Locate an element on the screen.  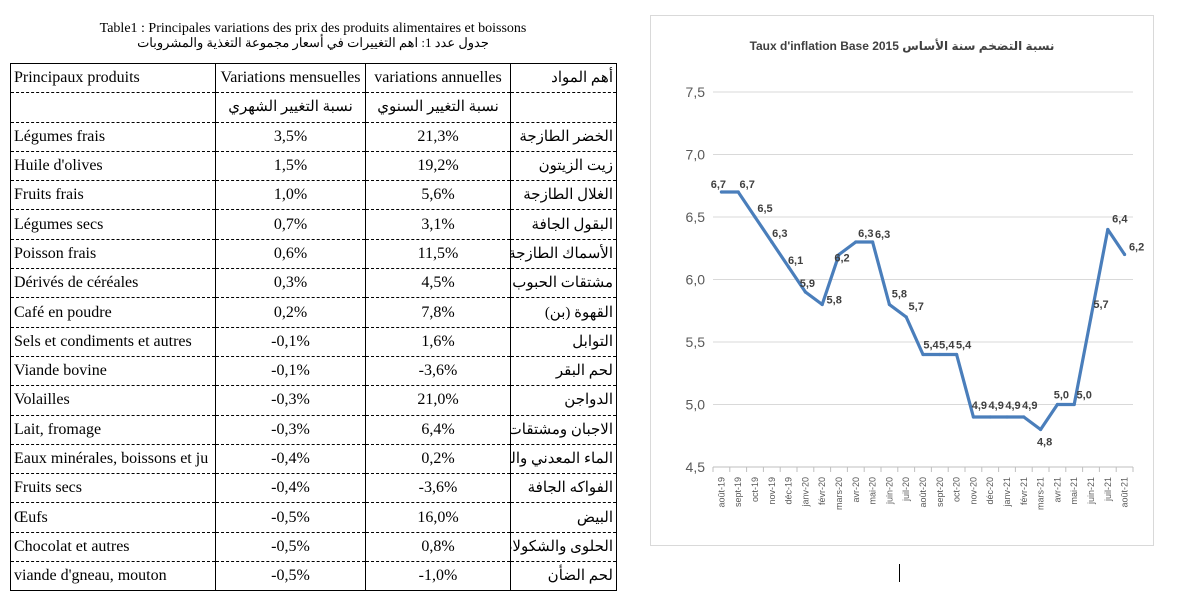
product-ar-cell: زيت الزيتون is located at coordinates (563, 166).